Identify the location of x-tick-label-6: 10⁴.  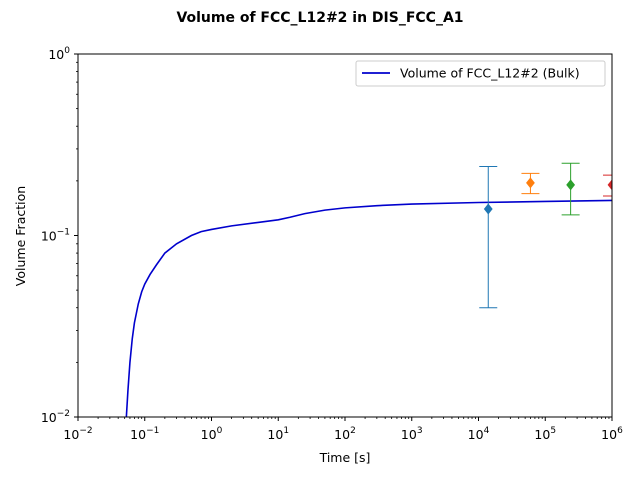
(479, 434).